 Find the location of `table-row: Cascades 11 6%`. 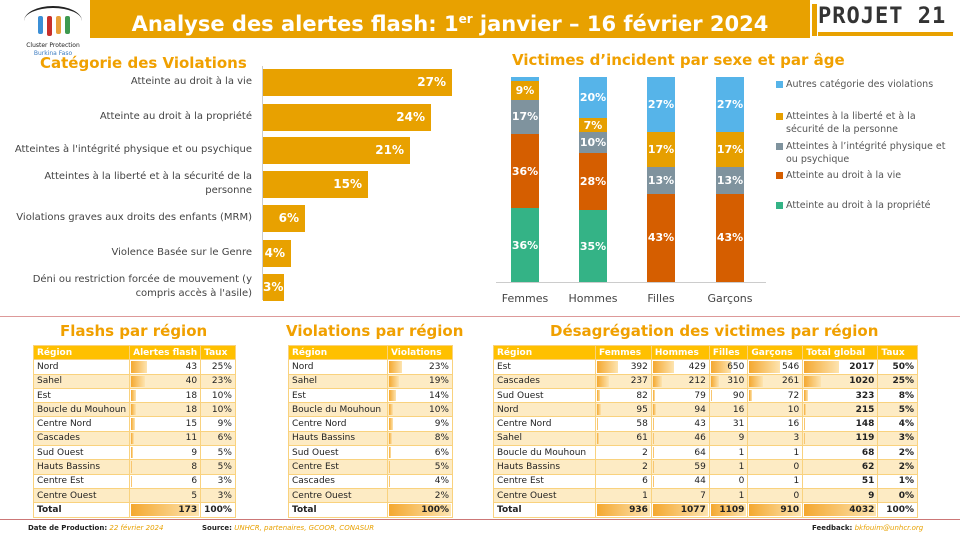

table-row: Cascades 11 6% is located at coordinates (134, 438).